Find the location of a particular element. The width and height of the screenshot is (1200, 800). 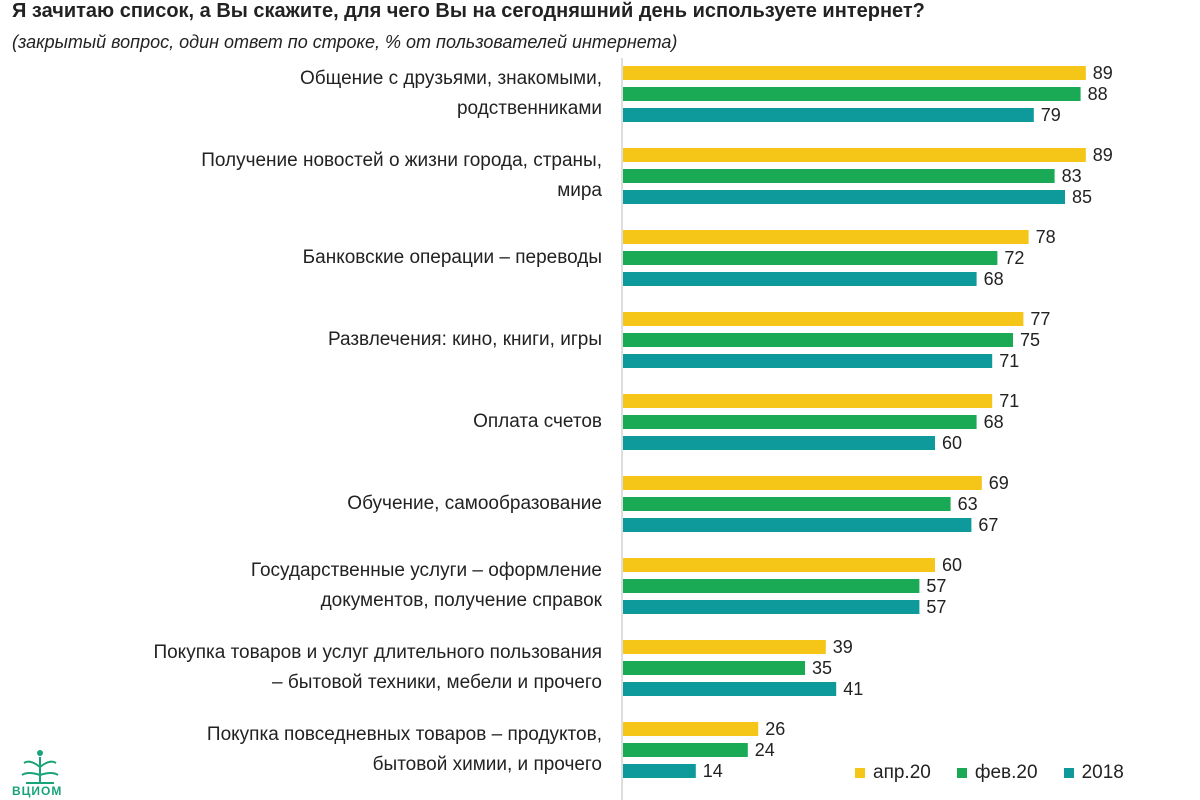

category-label-line: Государственные услуги – оформление is located at coordinates (426, 570).